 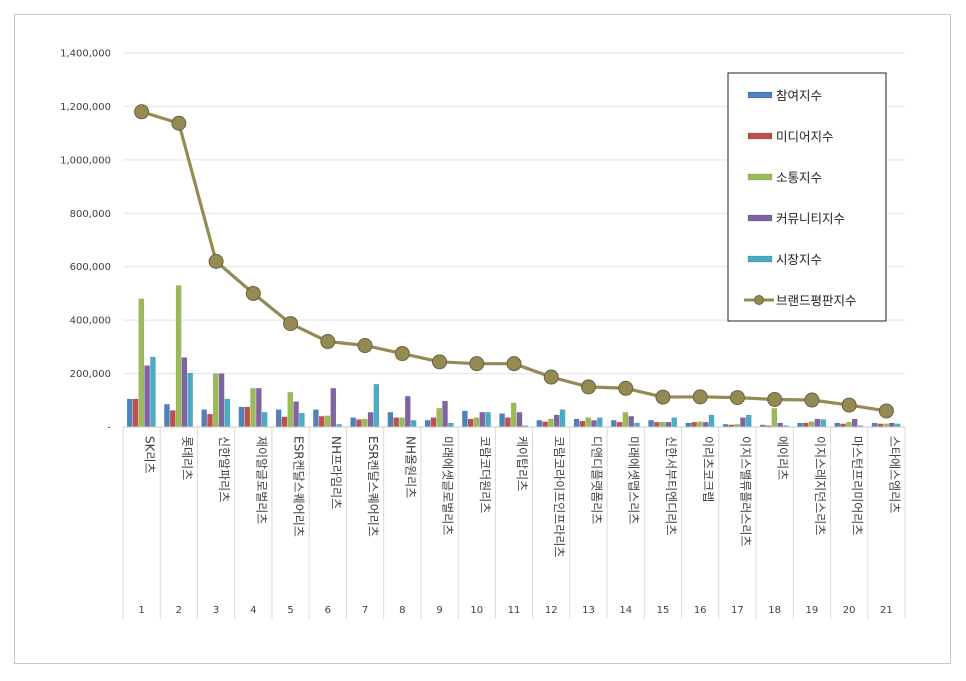 What do you see at coordinates (90, 267) in the screenshot?
I see `y-tick-label: 600,000` at bounding box center [90, 267].